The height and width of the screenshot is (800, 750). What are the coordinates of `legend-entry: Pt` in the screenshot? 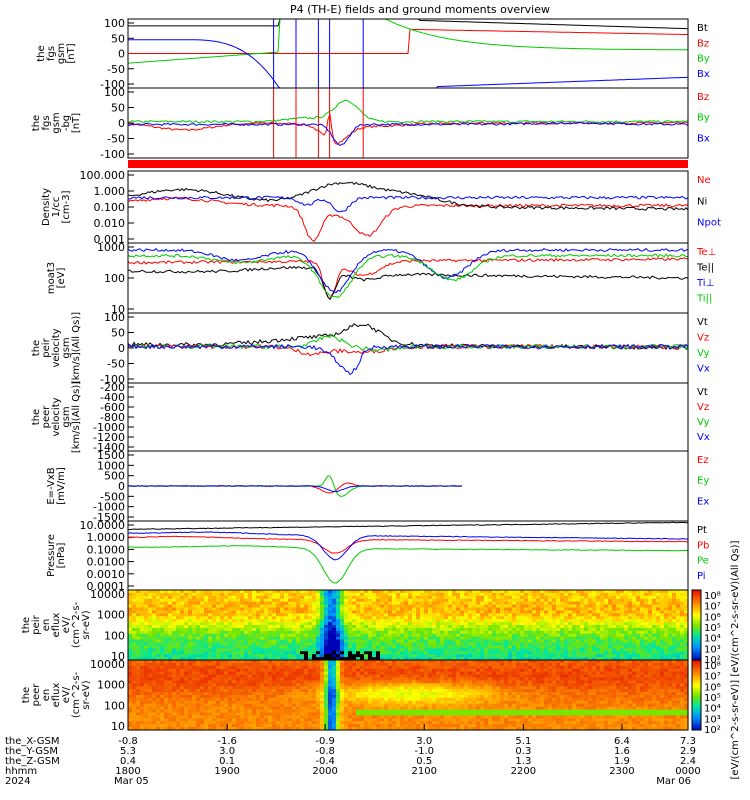 It's located at (702, 530).